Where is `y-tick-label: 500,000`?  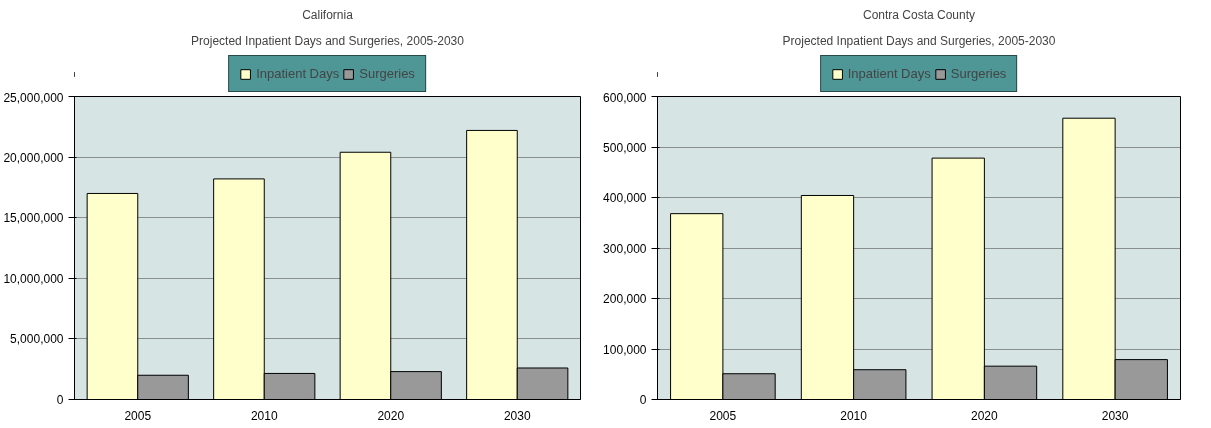
y-tick-label: 500,000 is located at coordinates (625, 147).